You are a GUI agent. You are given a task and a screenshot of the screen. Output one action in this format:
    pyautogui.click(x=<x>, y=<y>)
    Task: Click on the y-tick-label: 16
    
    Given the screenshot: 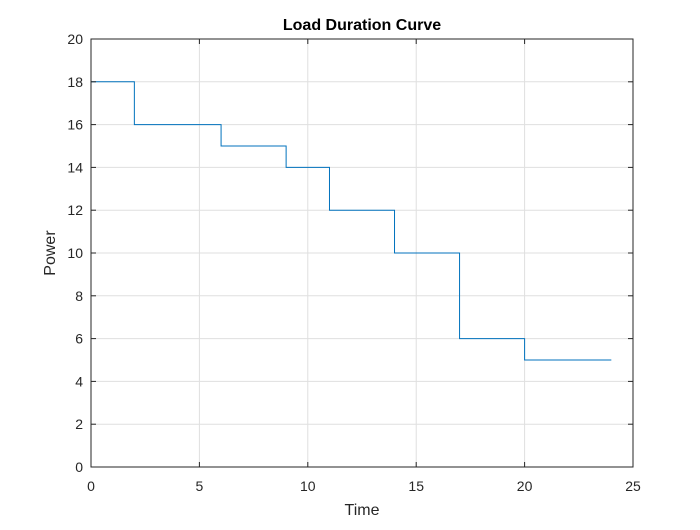 What is the action you would take?
    pyautogui.click(x=75, y=125)
    